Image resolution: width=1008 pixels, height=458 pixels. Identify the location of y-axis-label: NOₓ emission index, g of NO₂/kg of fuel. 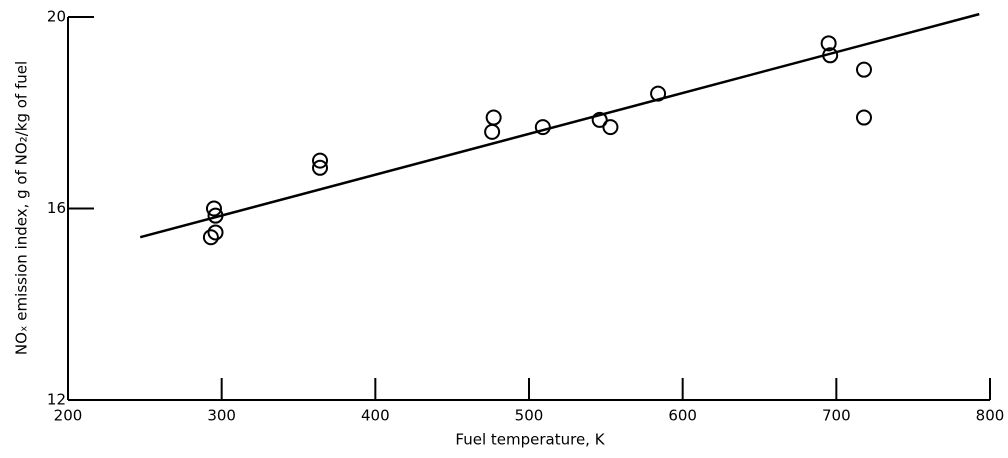
(22, 208).